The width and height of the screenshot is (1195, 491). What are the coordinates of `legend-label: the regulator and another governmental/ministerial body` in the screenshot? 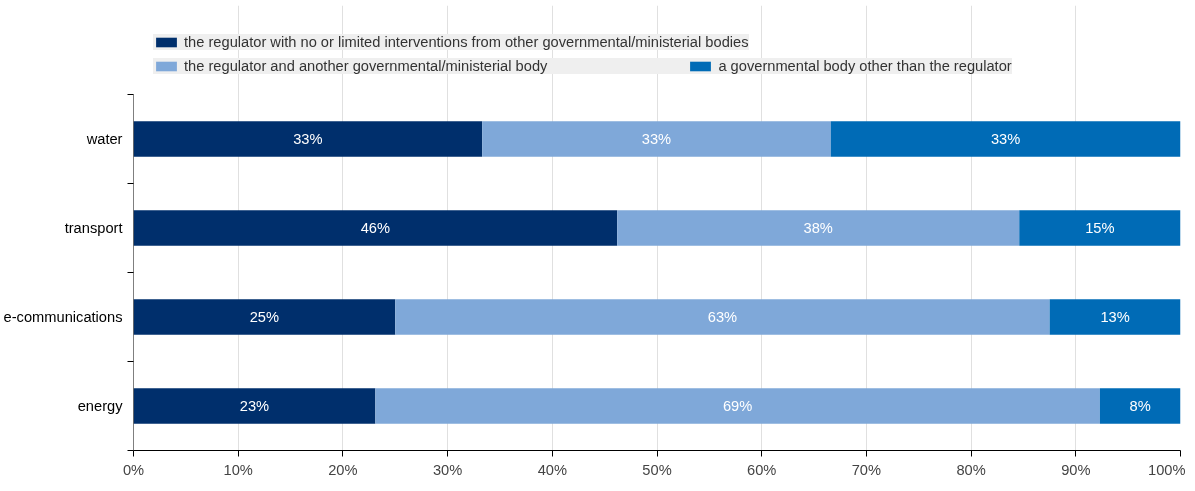 It's located at (366, 66).